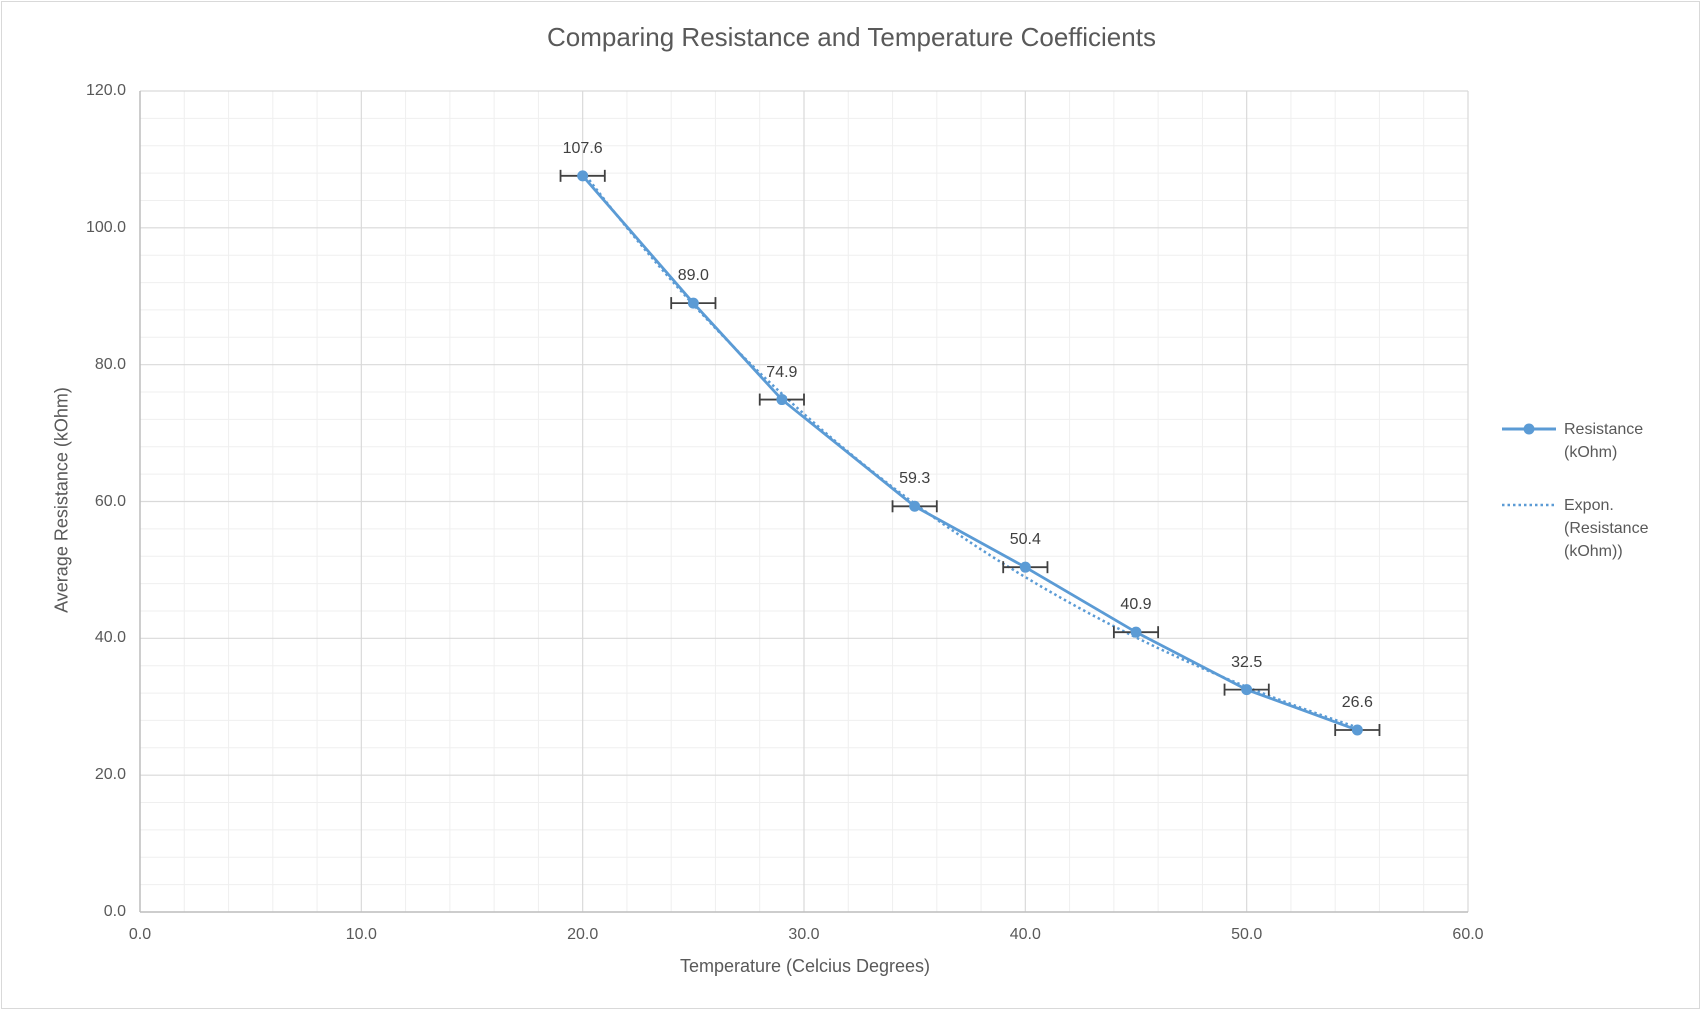 Image resolution: width=1703 pixels, height=1012 pixels. Describe the element at coordinates (804, 934) in the screenshot. I see `x-tick-label: 30.0` at that location.